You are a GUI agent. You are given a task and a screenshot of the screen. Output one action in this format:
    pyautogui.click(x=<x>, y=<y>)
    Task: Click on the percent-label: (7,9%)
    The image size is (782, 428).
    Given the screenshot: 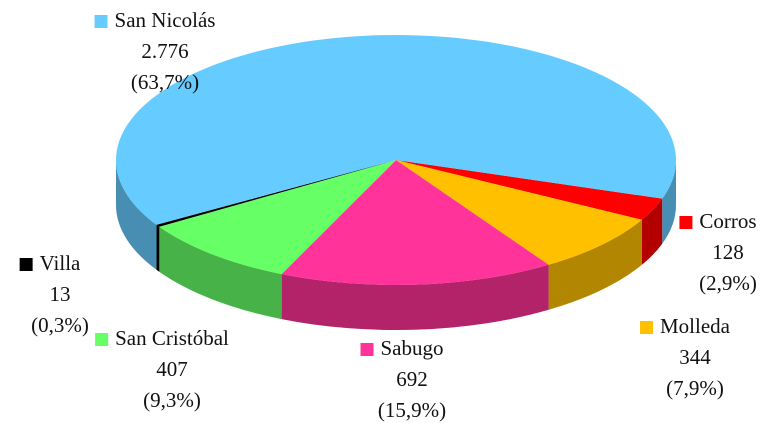 What is the action you would take?
    pyautogui.click(x=695, y=388)
    